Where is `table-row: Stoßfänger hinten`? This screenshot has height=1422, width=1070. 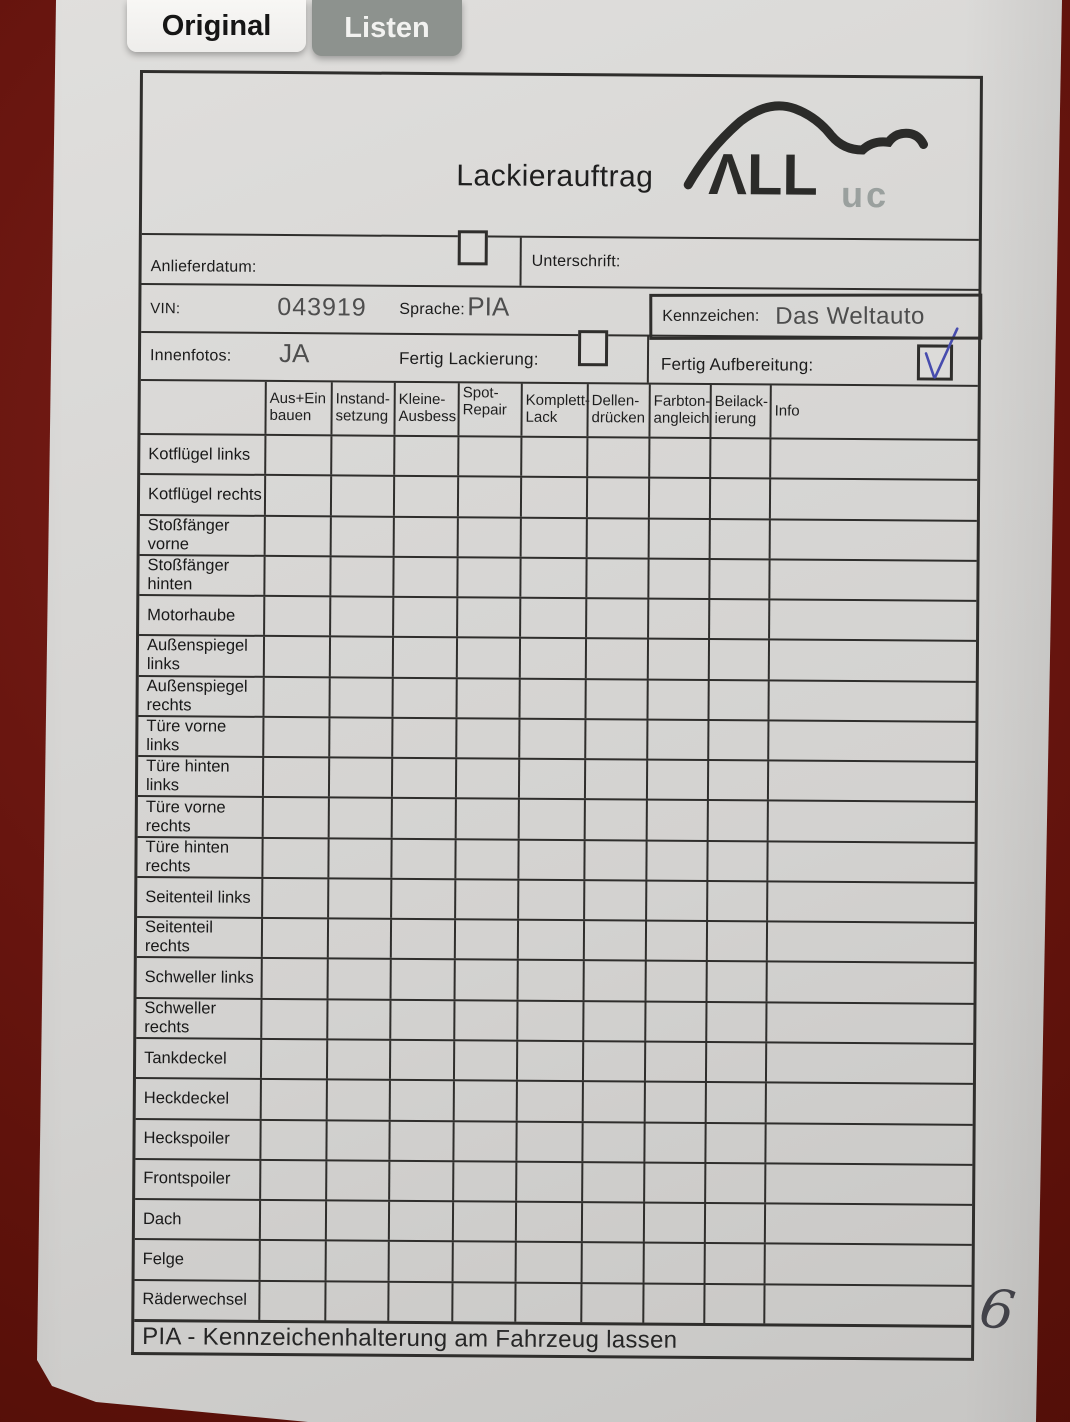
table-row: Stoßfänger hinten is located at coordinates (558, 576).